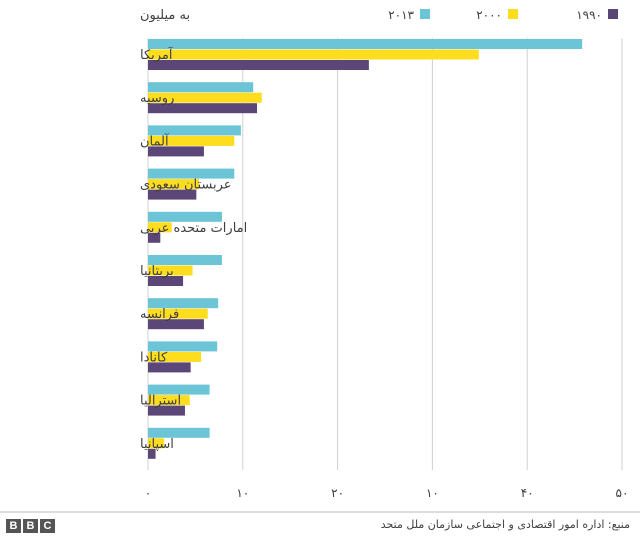 The width and height of the screenshot is (640, 541). I want to click on bbc-logo: B B C, so click(30, 526).